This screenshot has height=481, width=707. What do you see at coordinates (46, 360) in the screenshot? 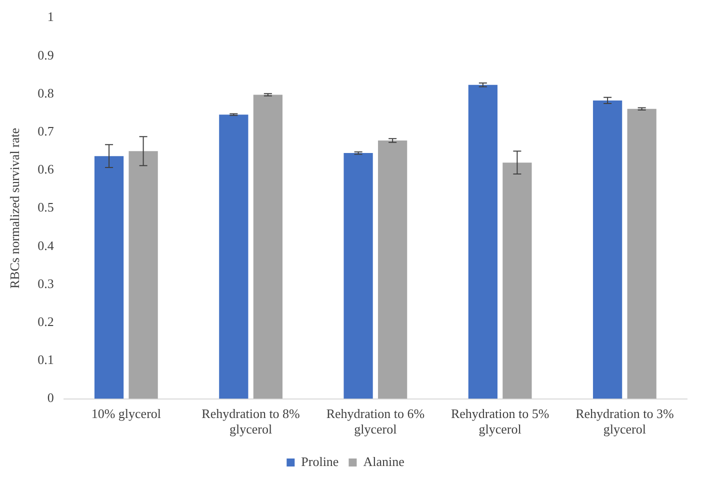
I see `y-tick-label: 0.1` at bounding box center [46, 360].